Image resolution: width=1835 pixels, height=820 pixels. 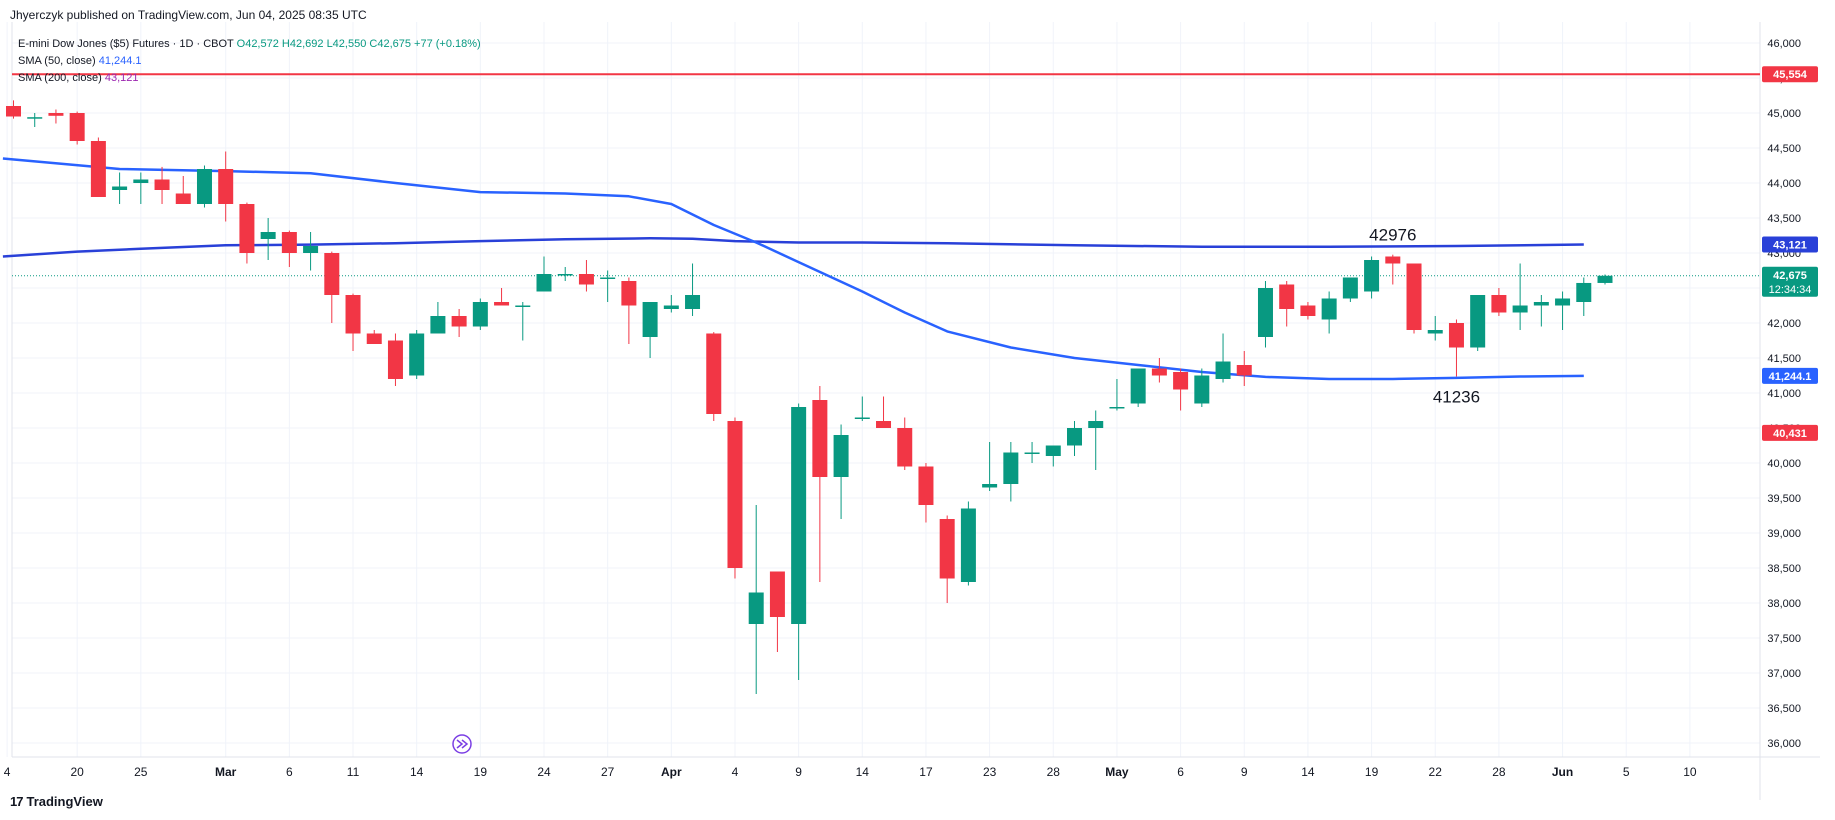 I want to click on tradingview-brand: 17 TradingView, so click(x=56, y=801).